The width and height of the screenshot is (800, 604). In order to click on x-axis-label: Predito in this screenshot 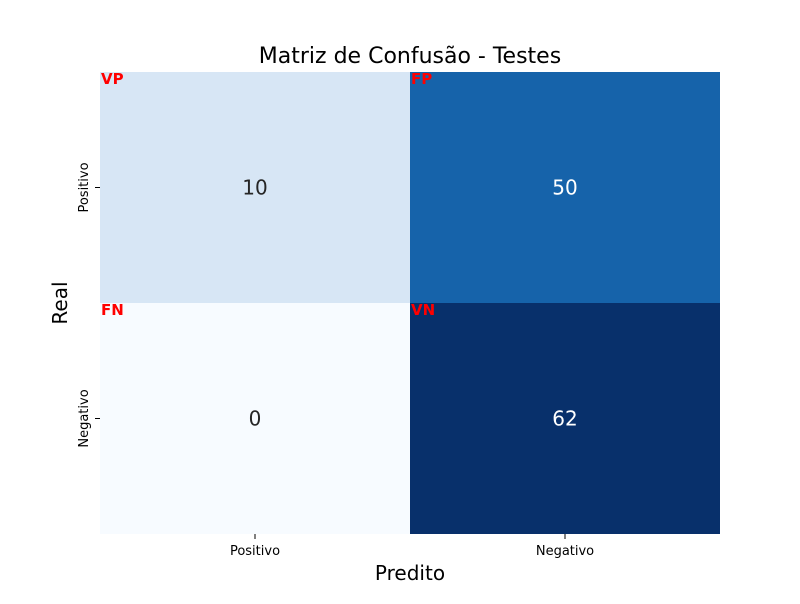, I will do `click(410, 573)`.